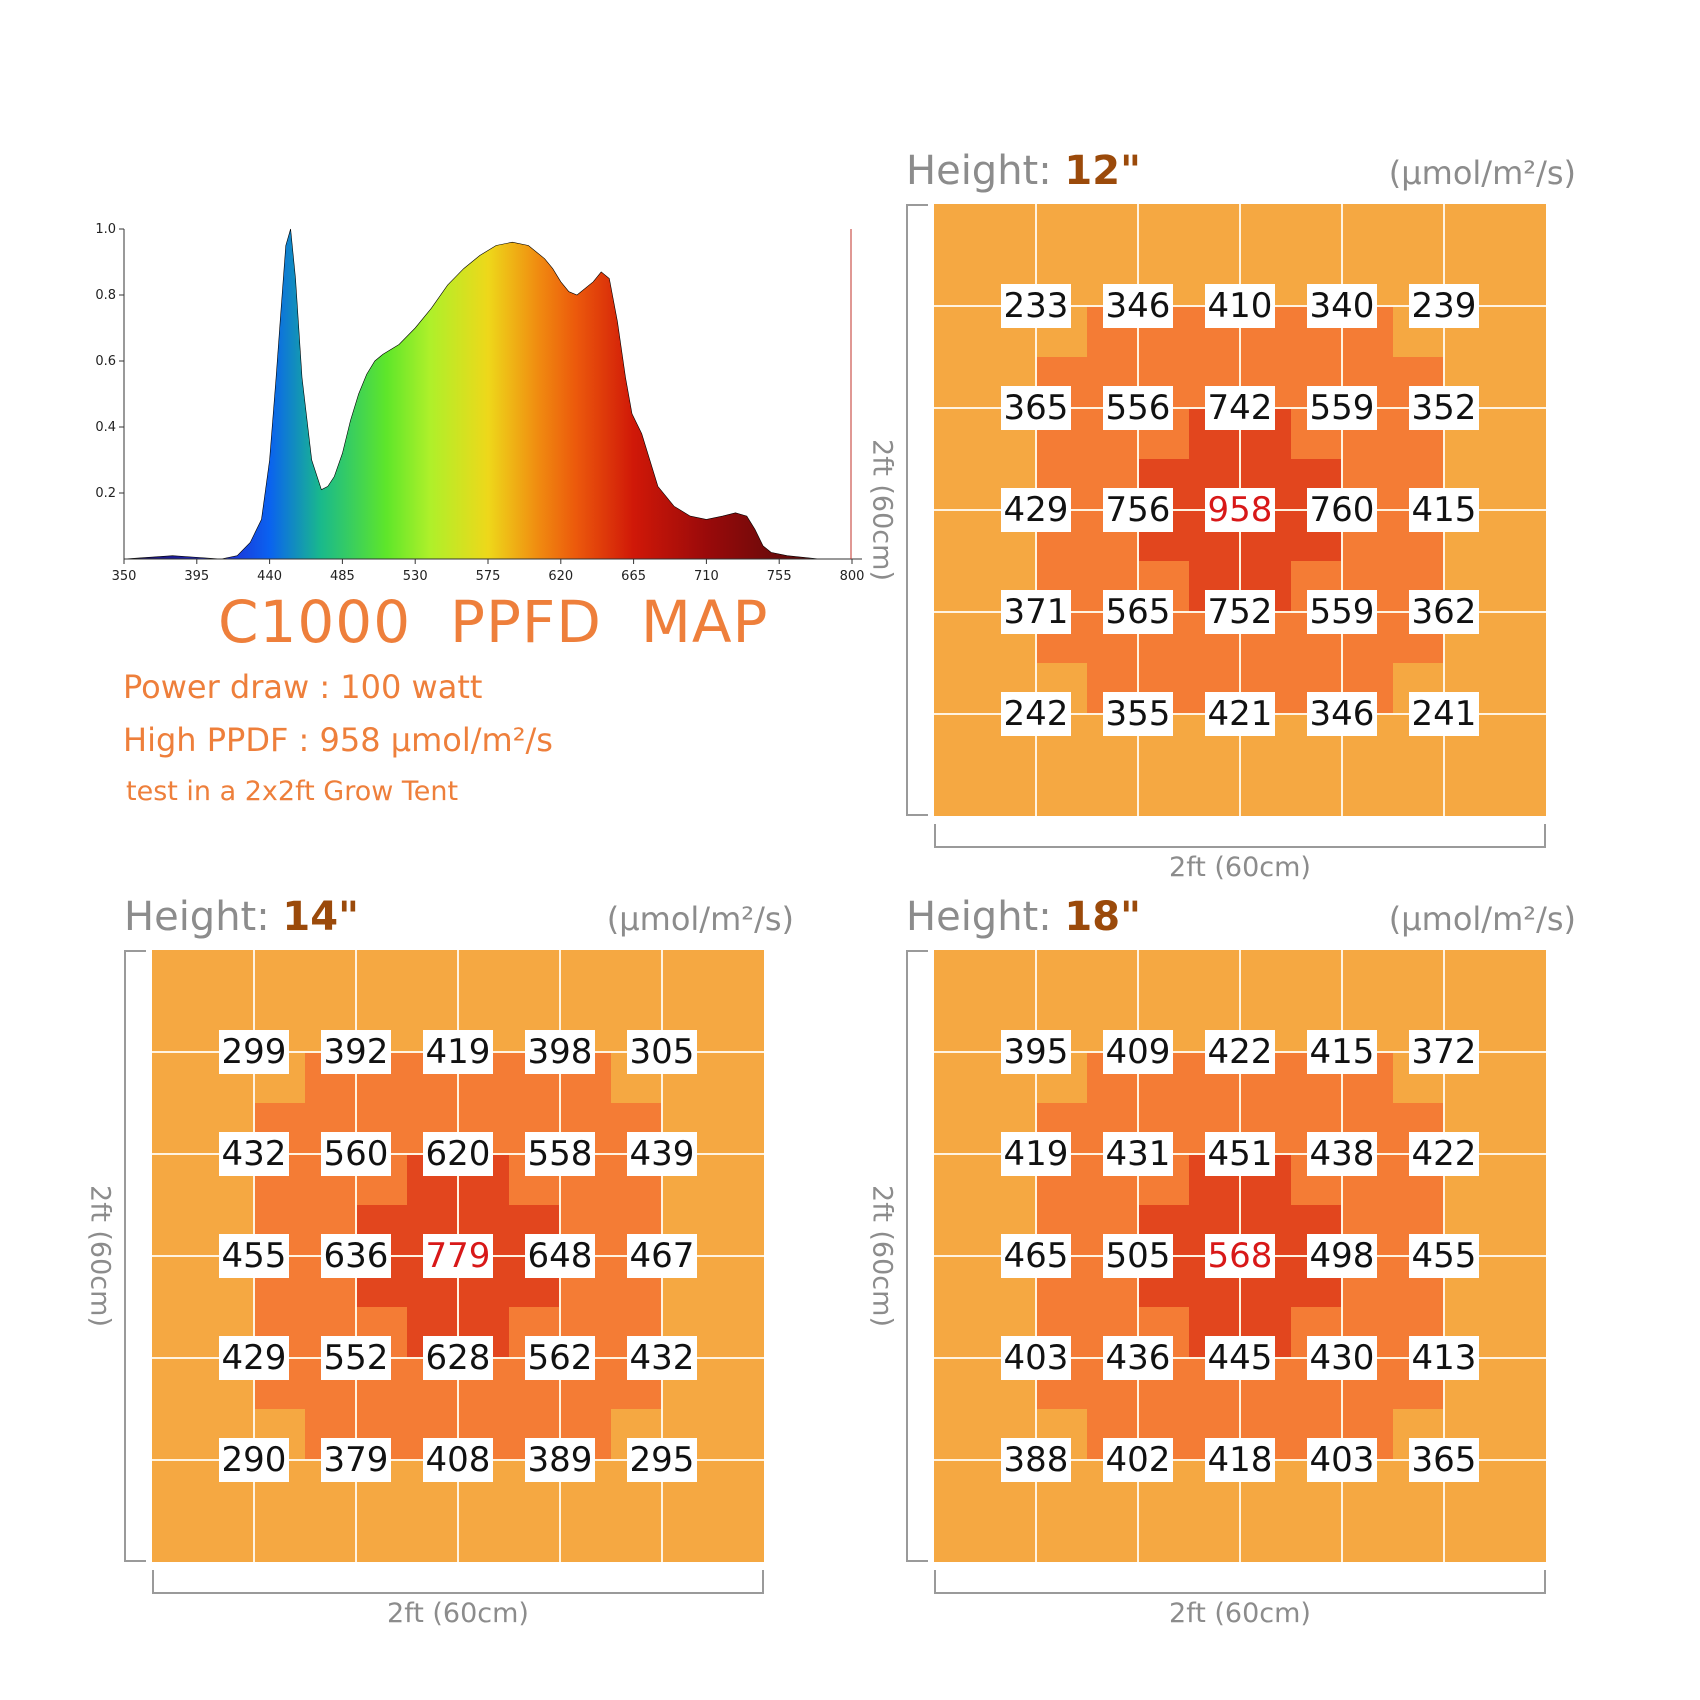  Describe the element at coordinates (1036, 1154) in the screenshot. I see `ppfd-value-cell: 419` at that location.